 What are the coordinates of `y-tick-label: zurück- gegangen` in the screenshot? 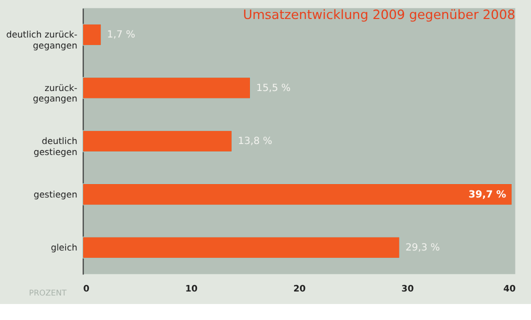 It's located at (55, 94).